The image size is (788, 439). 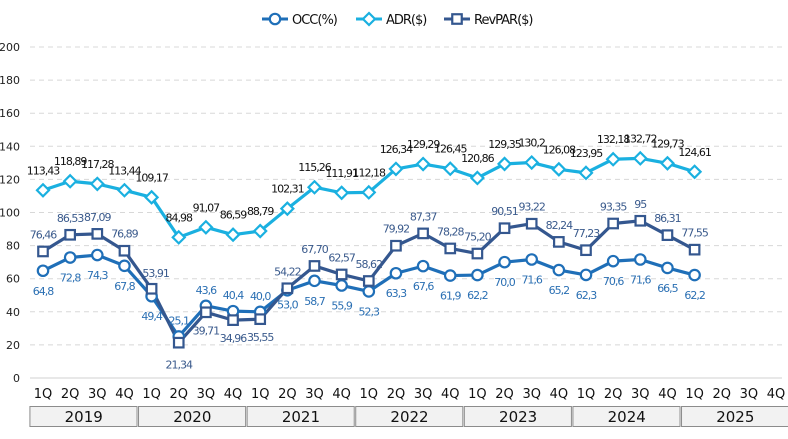 What do you see at coordinates (503, 20) in the screenshot?
I see `legend-label: RevPAR($)` at bounding box center [503, 20].